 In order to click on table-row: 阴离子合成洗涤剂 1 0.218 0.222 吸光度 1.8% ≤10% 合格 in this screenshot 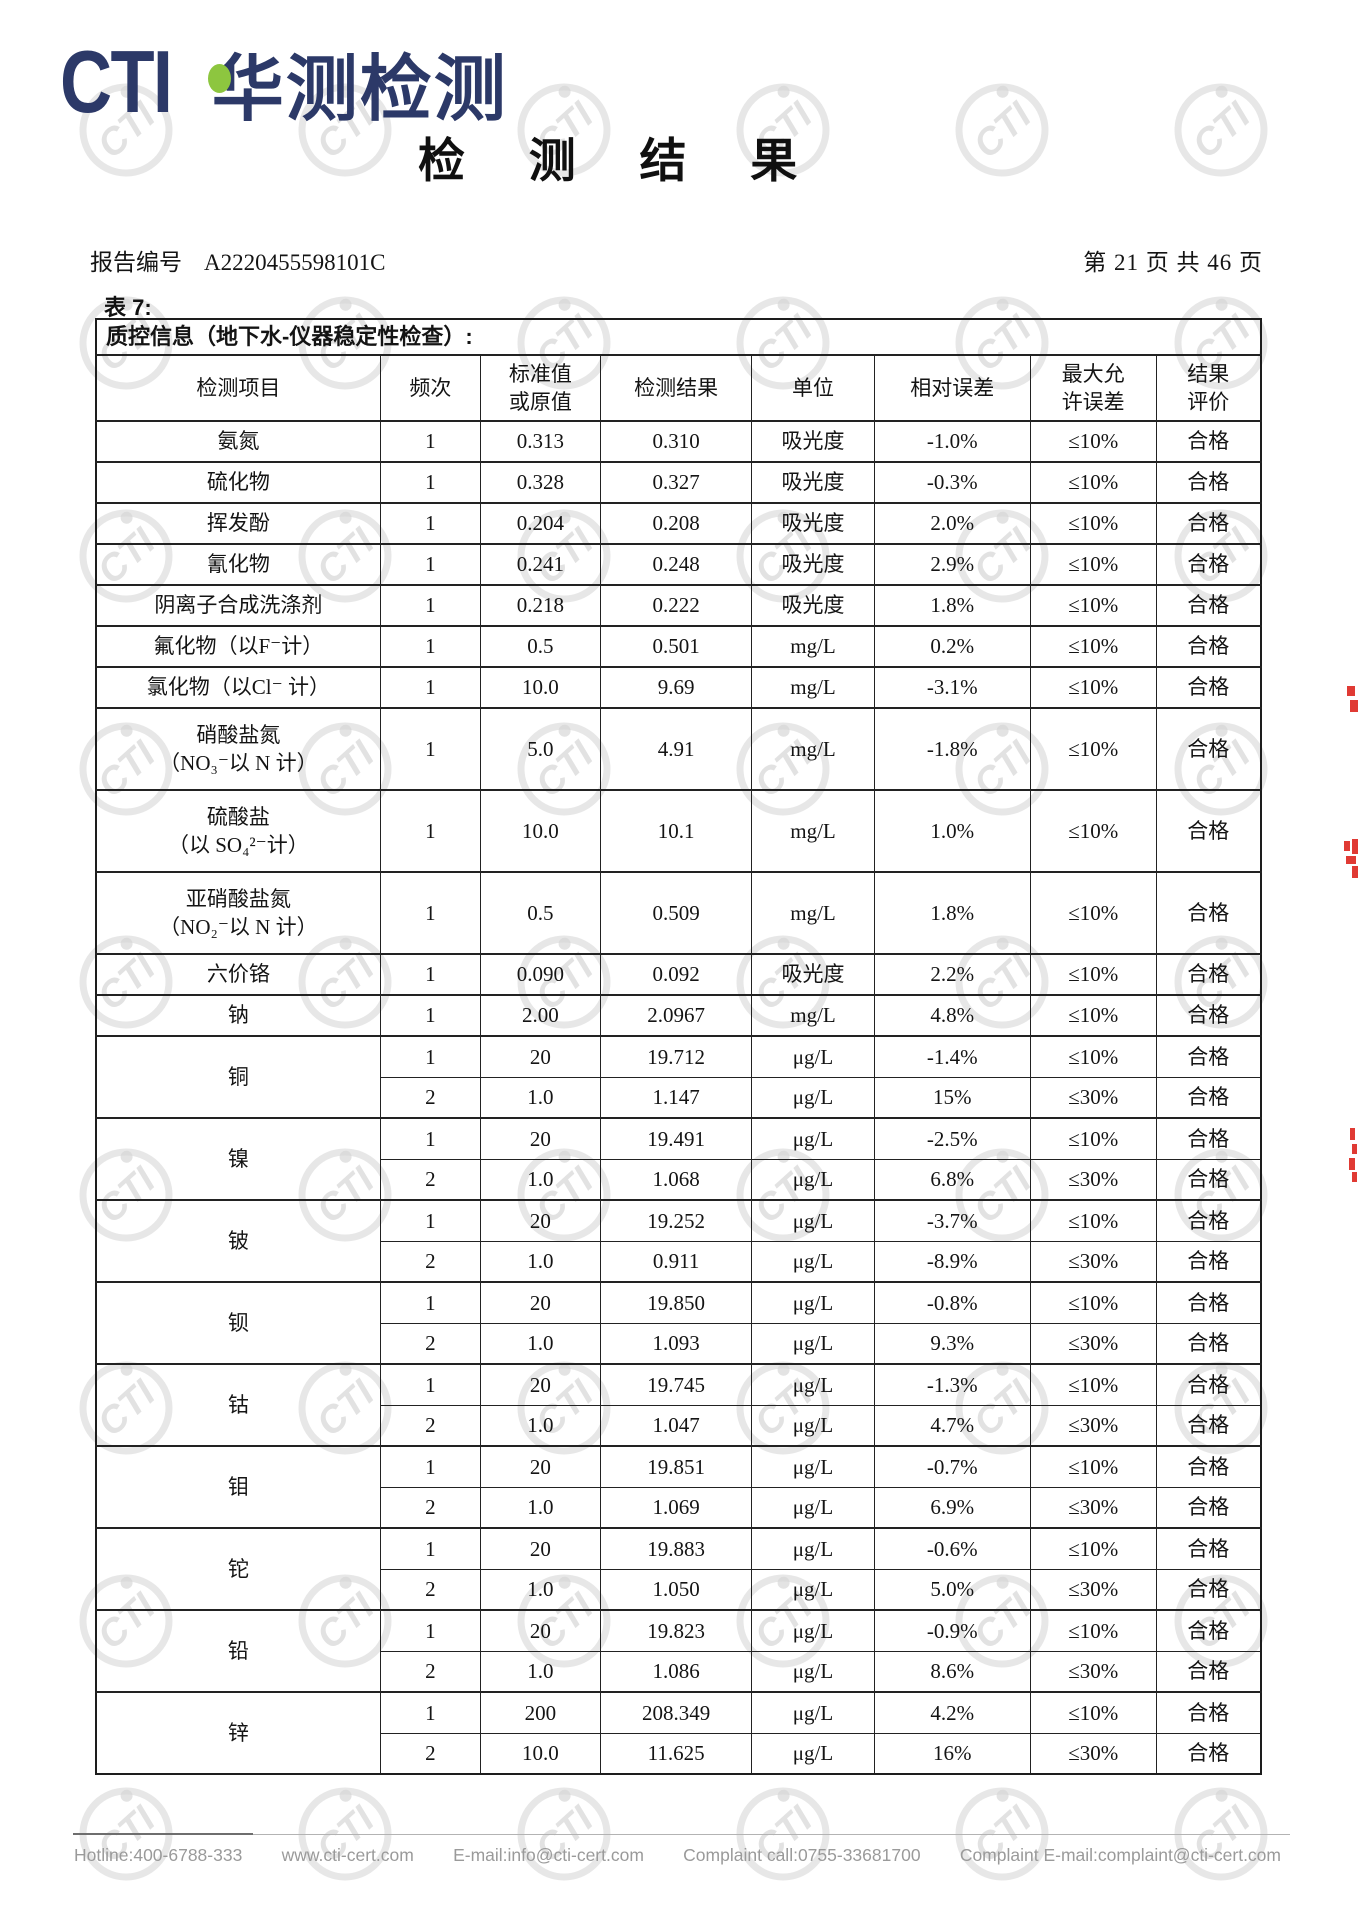, I will do `click(678, 605)`.